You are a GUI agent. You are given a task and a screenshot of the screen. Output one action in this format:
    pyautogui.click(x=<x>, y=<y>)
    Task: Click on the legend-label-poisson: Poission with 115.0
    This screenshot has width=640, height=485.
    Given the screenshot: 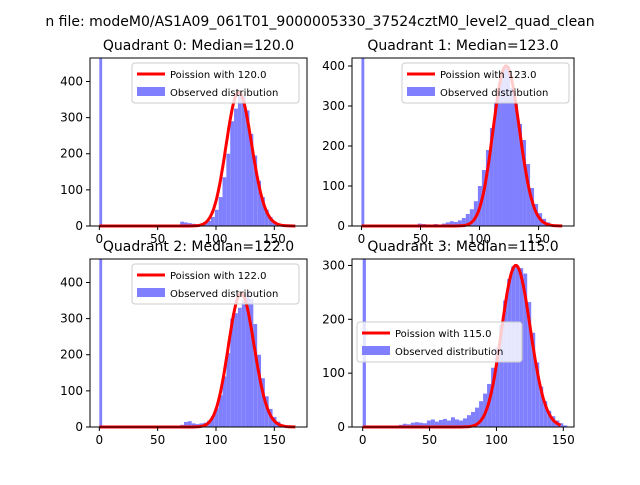 What is the action you would take?
    pyautogui.click(x=443, y=334)
    